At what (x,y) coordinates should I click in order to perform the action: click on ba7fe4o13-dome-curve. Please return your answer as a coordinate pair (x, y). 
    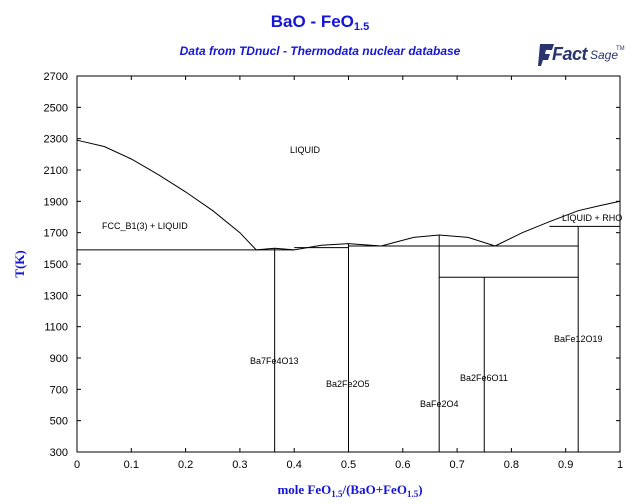
    Looking at the image, I should click on (275, 249).